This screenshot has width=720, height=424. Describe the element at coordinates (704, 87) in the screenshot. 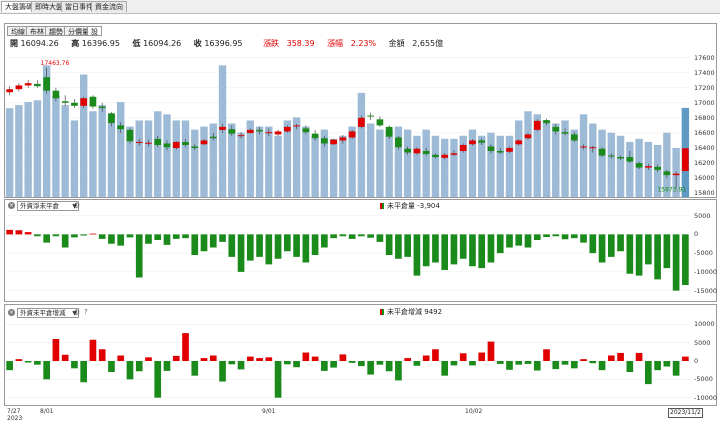

I see `price-tick-label: 17200` at that location.